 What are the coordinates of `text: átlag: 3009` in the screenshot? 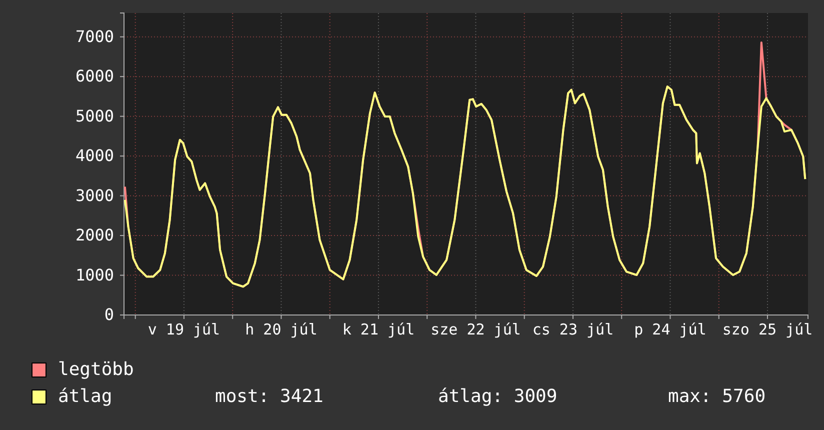 It's located at (498, 396).